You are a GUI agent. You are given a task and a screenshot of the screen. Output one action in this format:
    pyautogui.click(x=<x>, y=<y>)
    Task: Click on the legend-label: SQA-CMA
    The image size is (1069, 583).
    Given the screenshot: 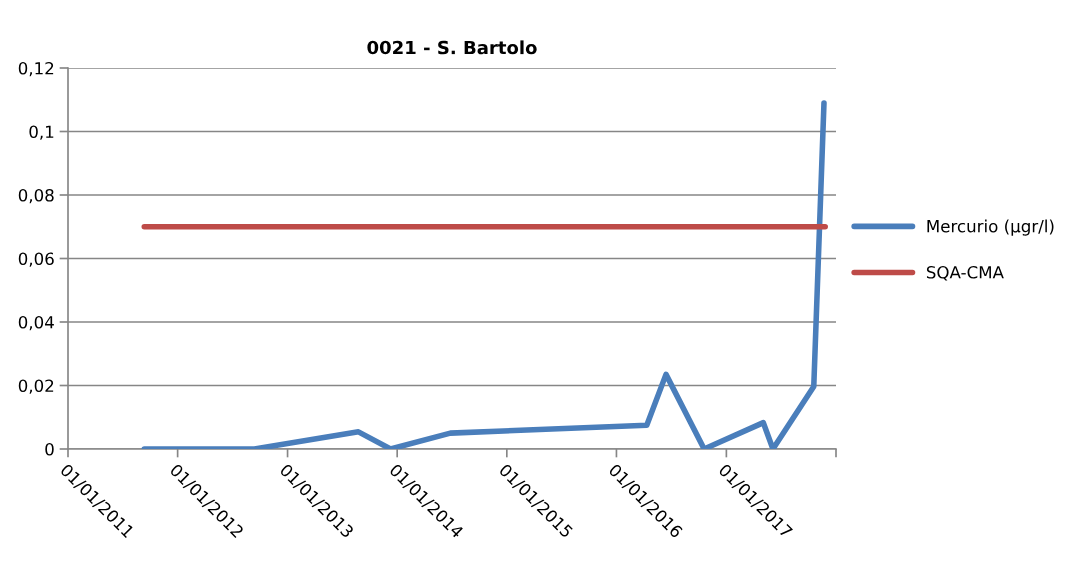 What is the action you would take?
    pyautogui.click(x=965, y=273)
    